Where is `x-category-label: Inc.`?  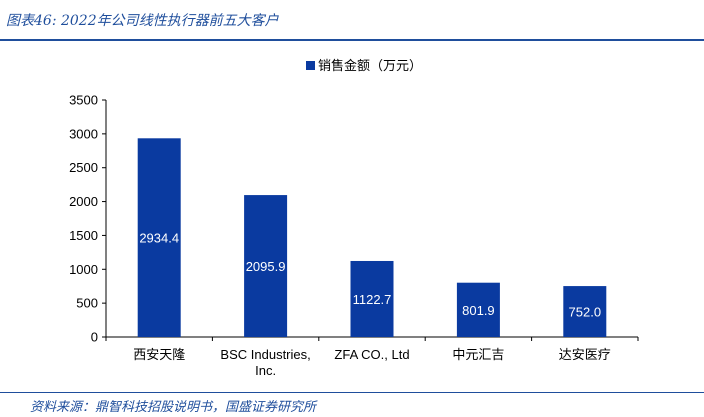 x-category-label: Inc. is located at coordinates (265, 370).